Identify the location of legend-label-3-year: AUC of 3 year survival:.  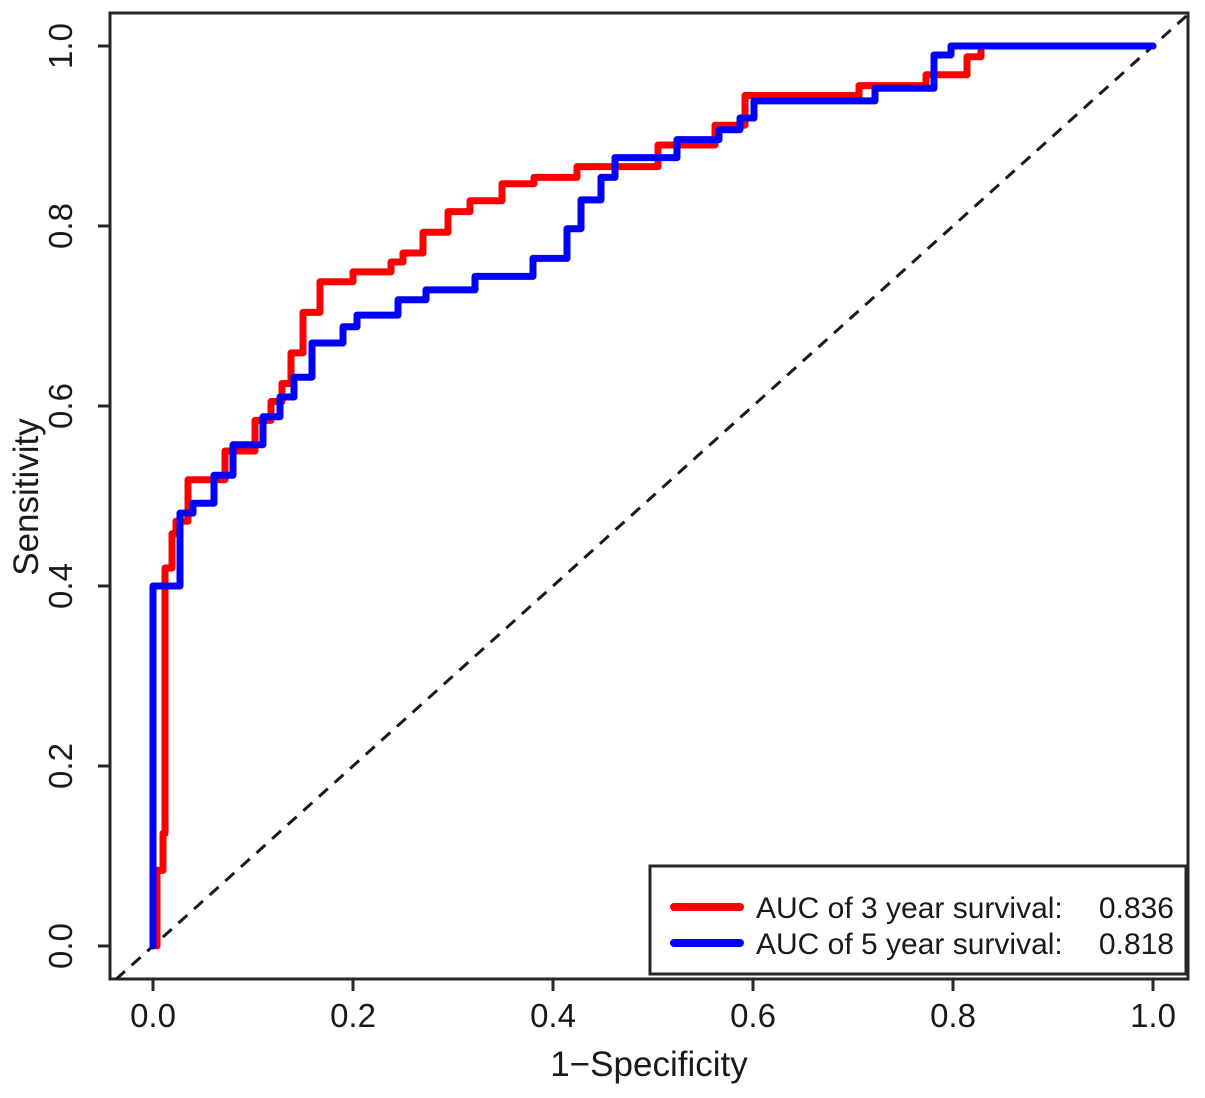
(909, 908).